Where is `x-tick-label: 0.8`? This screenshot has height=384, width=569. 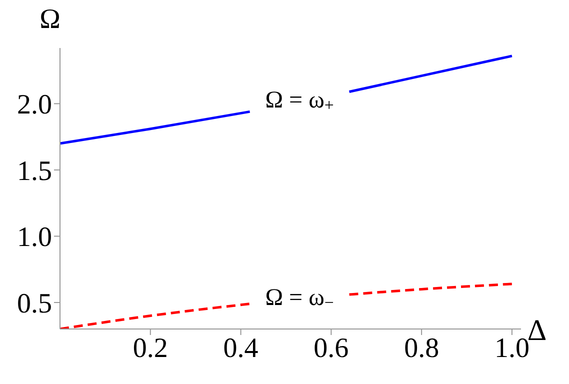 x-tick-label: 0.8 is located at coordinates (422, 348).